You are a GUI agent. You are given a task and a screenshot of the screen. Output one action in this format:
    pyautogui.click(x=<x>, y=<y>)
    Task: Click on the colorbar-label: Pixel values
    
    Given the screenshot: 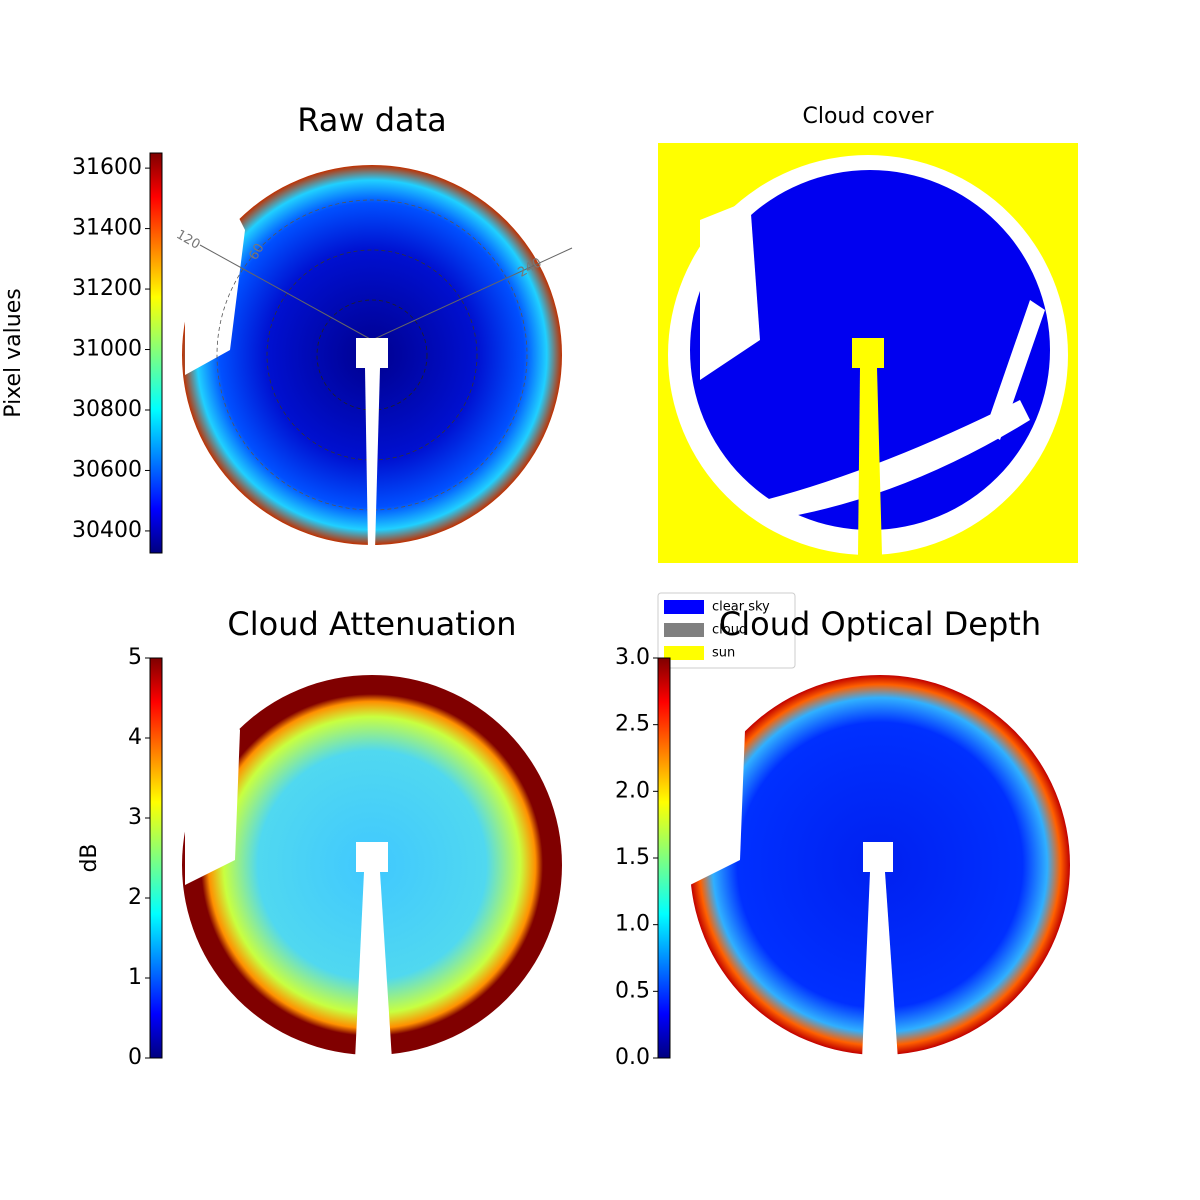 What is the action you would take?
    pyautogui.click(x=13, y=352)
    